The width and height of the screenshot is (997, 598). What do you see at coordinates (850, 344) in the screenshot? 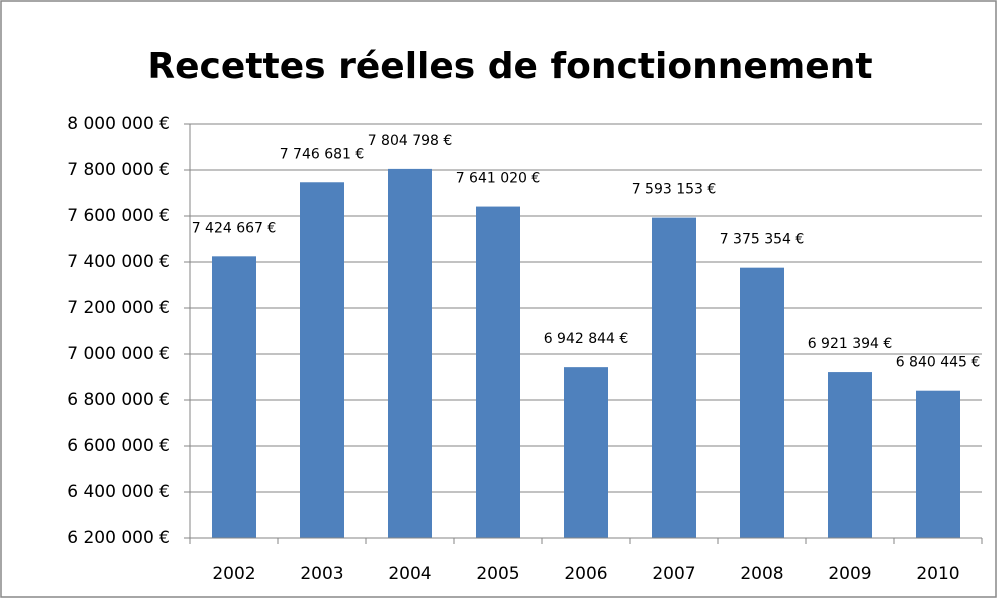
I see `value-label: 6 921 394 €` at bounding box center [850, 344].